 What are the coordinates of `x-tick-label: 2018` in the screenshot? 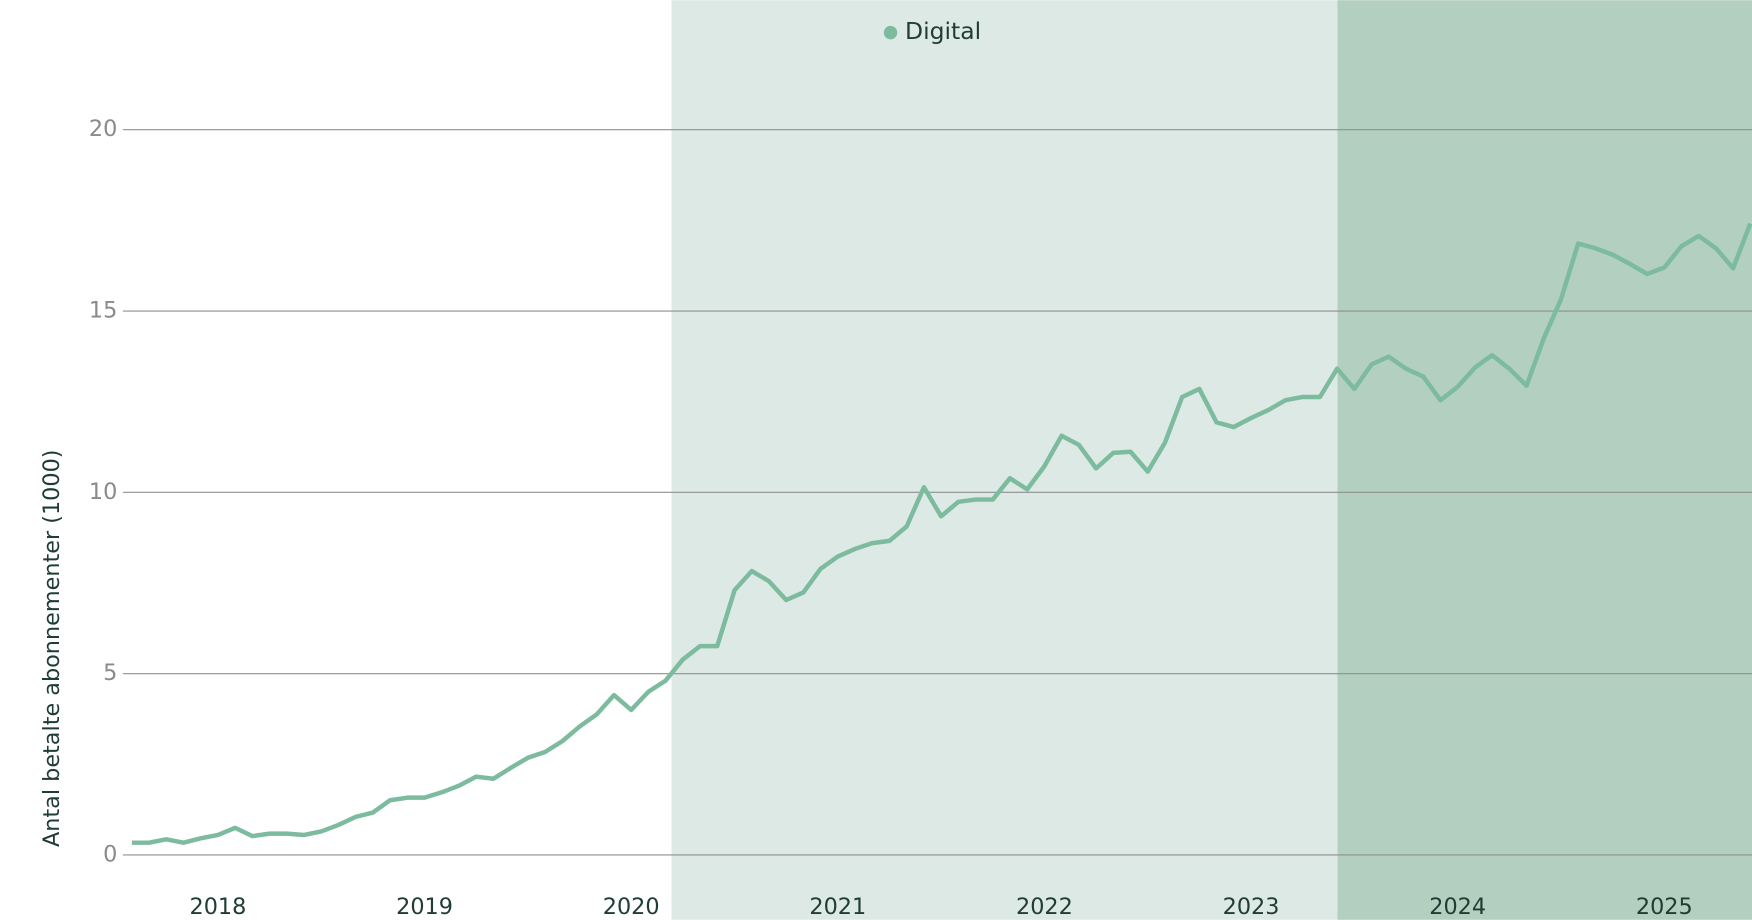 It's located at (218, 907).